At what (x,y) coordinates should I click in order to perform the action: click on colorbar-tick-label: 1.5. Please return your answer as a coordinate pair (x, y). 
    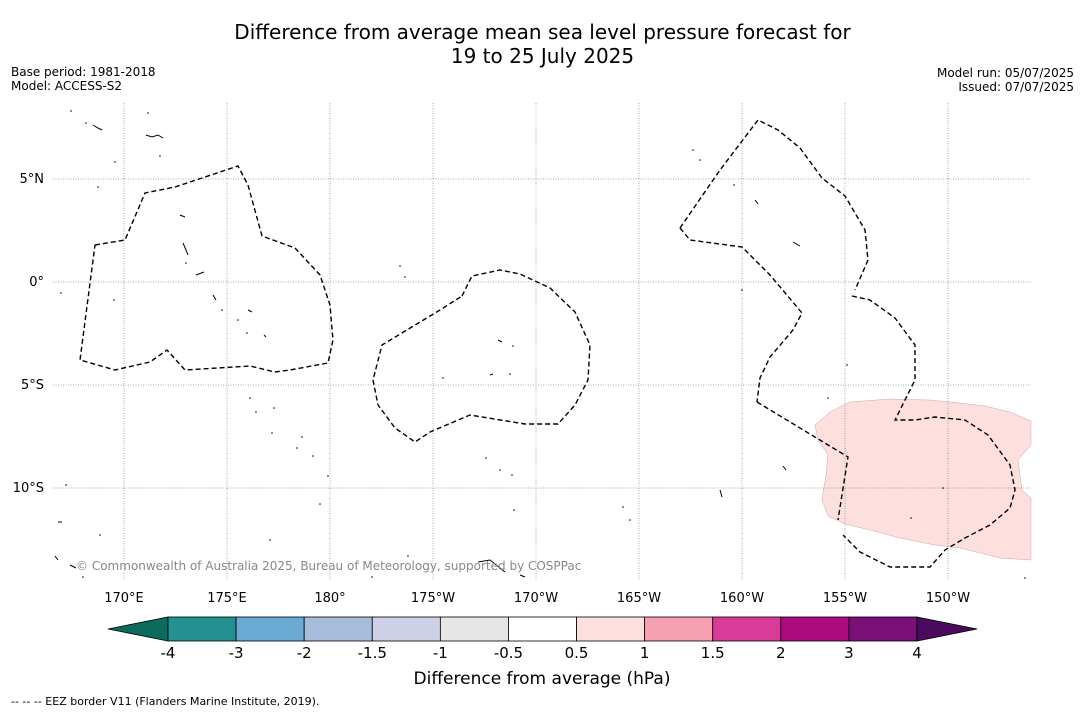
    Looking at the image, I should click on (713, 653).